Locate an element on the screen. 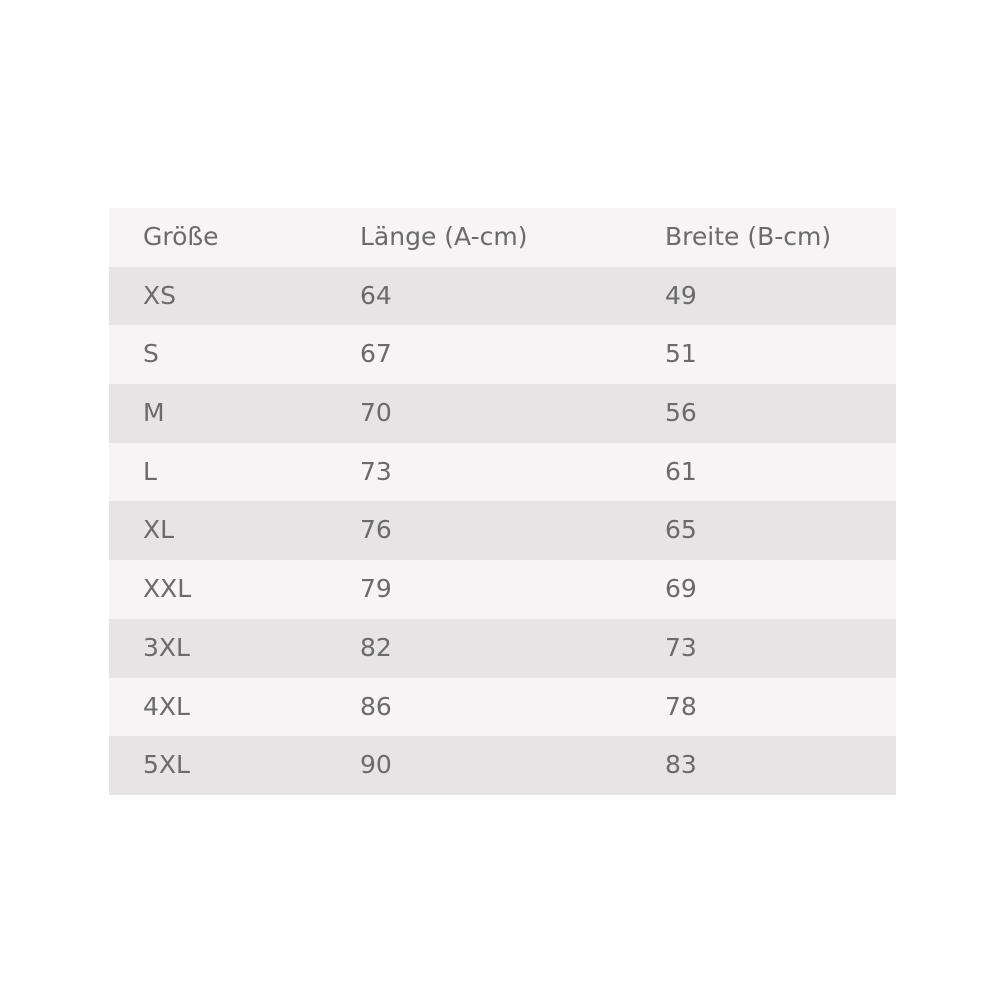  size-cell: XXL is located at coordinates (167, 589).